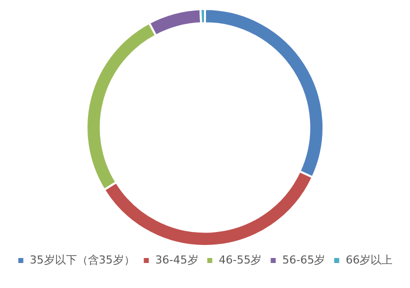 The image size is (410, 288). I want to click on legend-label: 56-65岁, so click(304, 259).